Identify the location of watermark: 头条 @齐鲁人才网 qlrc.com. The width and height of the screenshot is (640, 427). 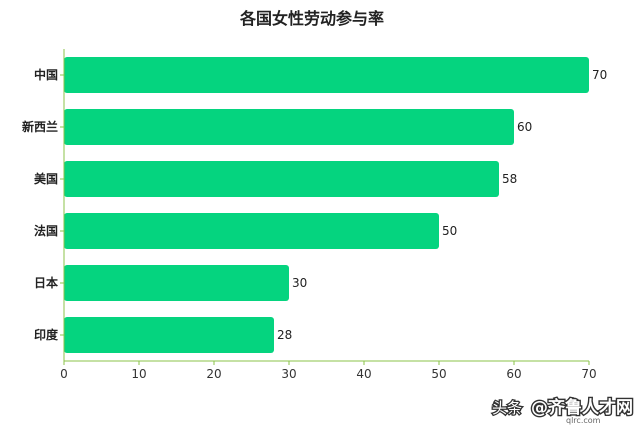
(563, 410).